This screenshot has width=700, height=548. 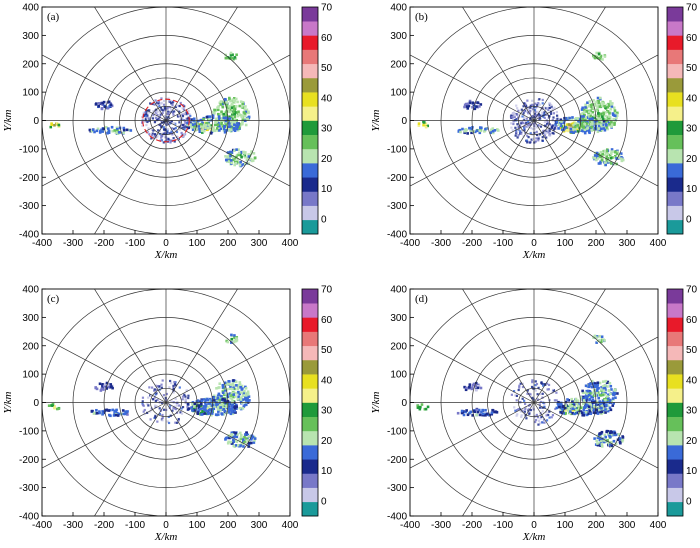 What do you see at coordinates (228, 525) in the screenshot?
I see `x-tick-label: 200` at bounding box center [228, 525].